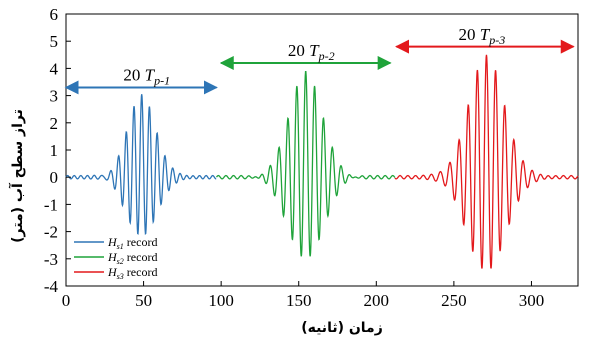  I want to click on y-tick-label: -2, so click(51, 232).